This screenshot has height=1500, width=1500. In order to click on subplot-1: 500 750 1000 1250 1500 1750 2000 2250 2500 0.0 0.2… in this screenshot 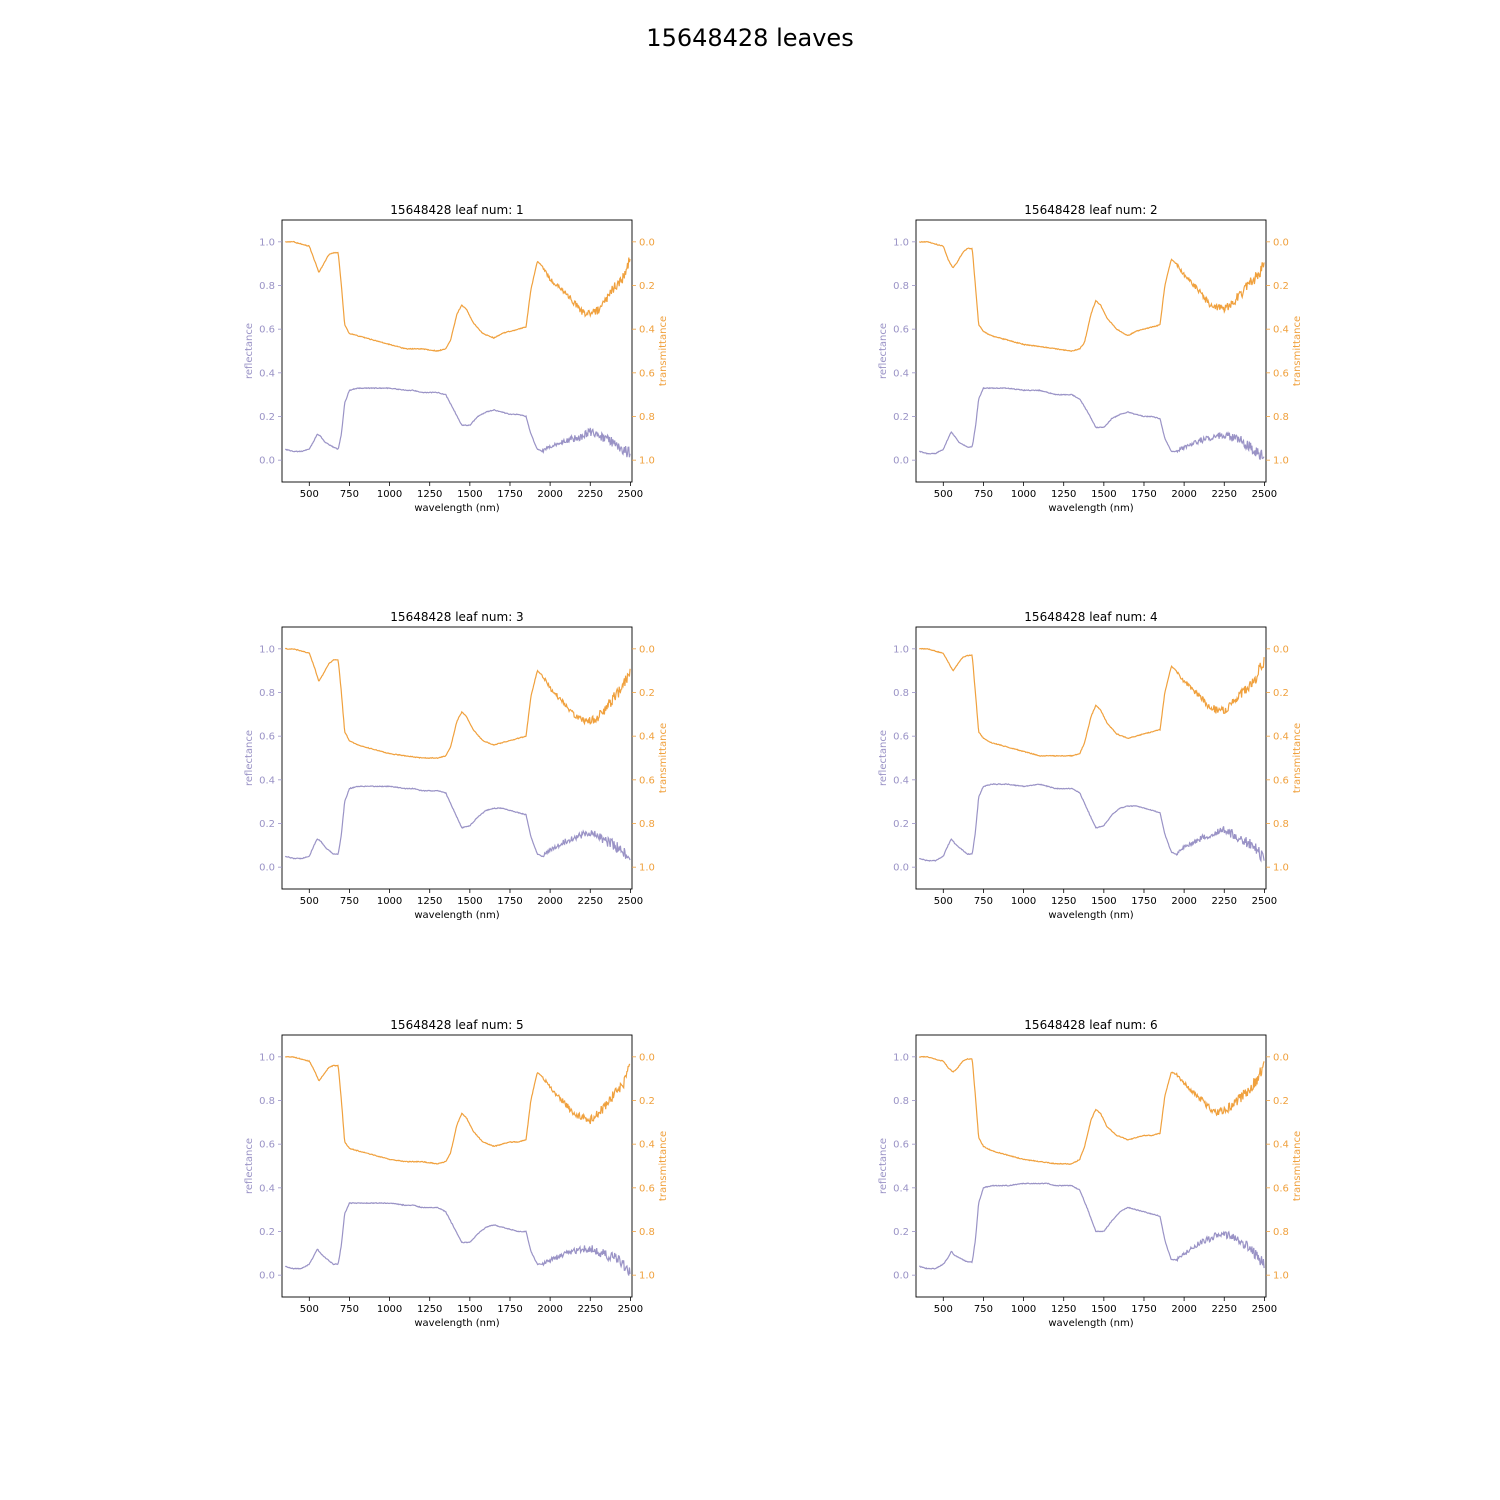, I will do `click(456, 358)`.